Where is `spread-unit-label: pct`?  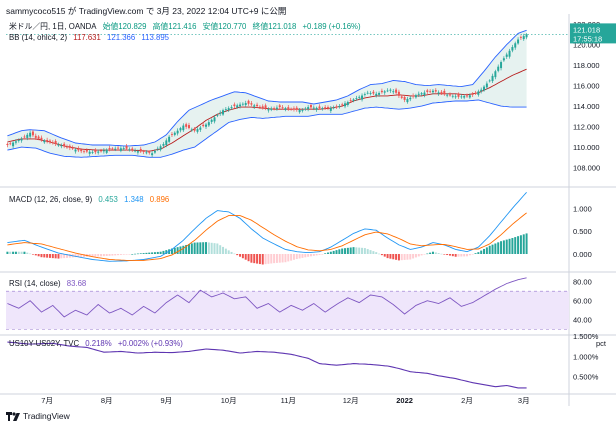 spread-unit-label: pct is located at coordinates (601, 343).